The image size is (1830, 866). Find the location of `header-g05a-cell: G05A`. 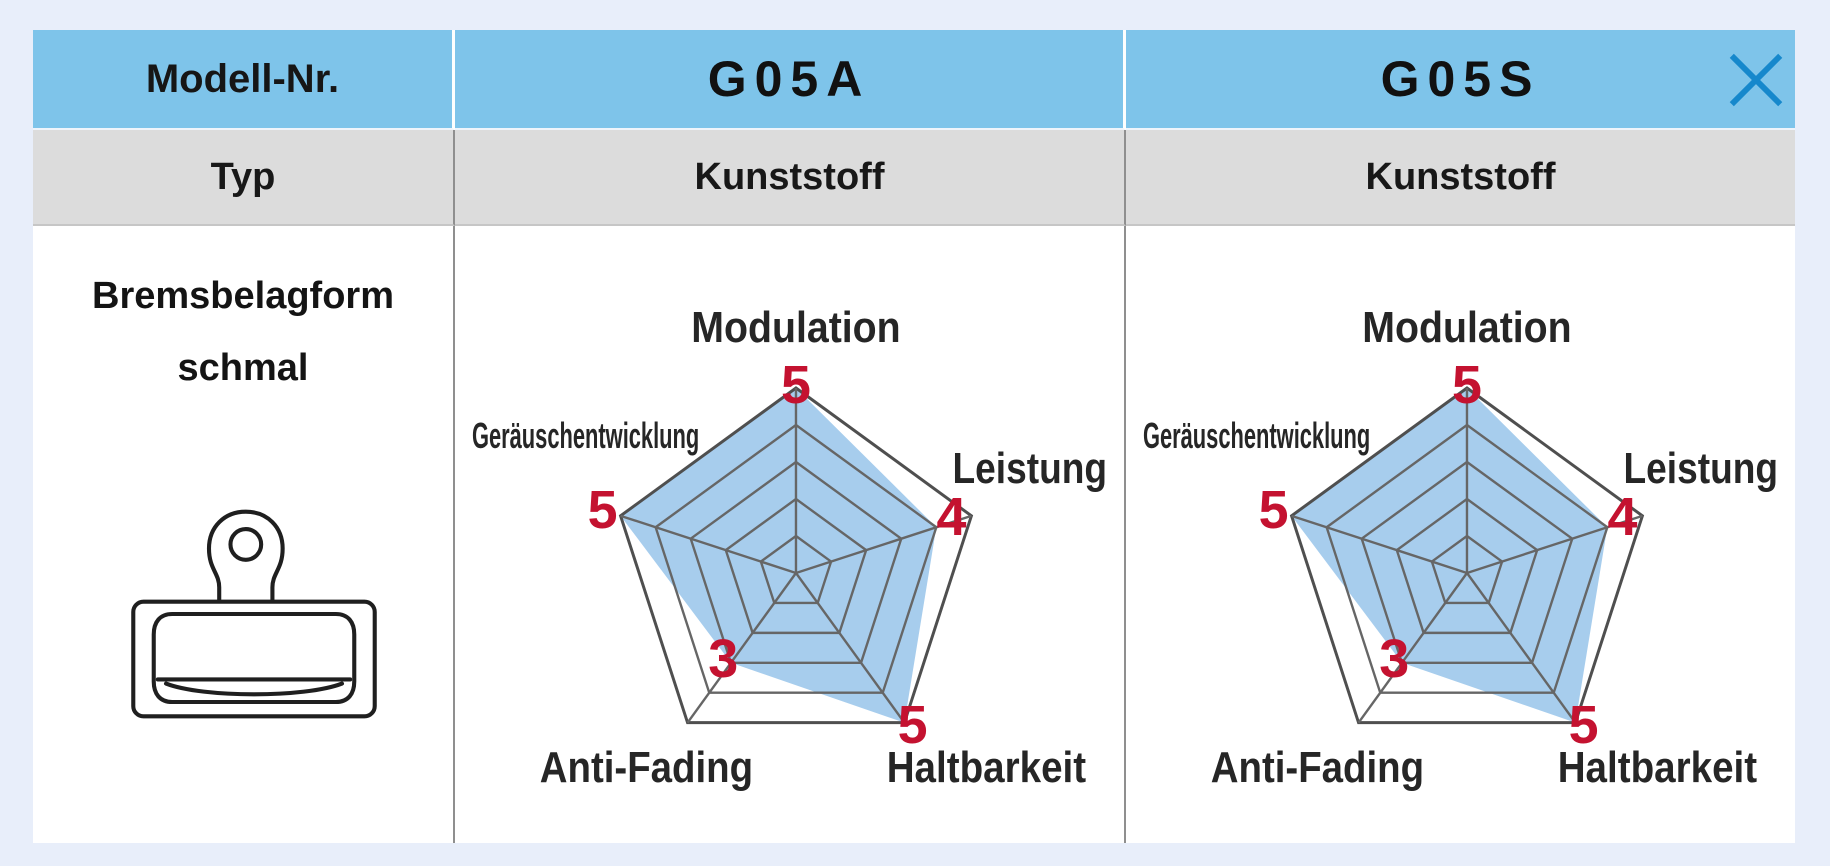

header-g05a-cell: G05A is located at coordinates (790, 80).